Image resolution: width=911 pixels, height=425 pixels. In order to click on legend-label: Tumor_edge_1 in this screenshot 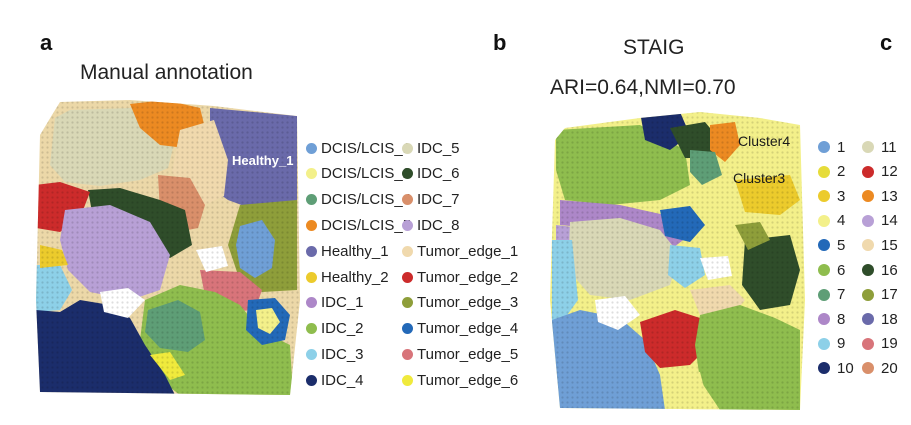, I will do `click(468, 251)`.